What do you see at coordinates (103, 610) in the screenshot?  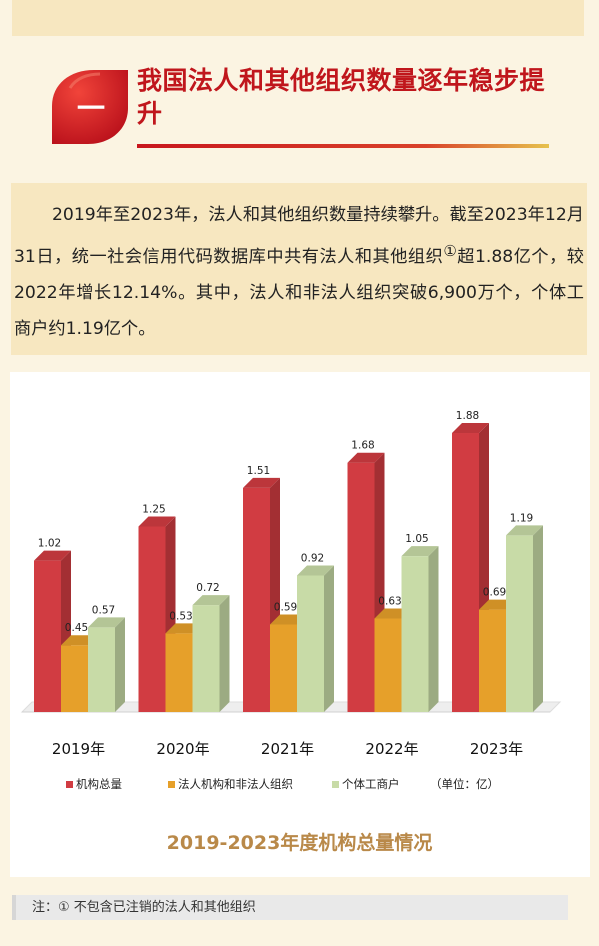 I see `data-label-individual-0: 0.57` at bounding box center [103, 610].